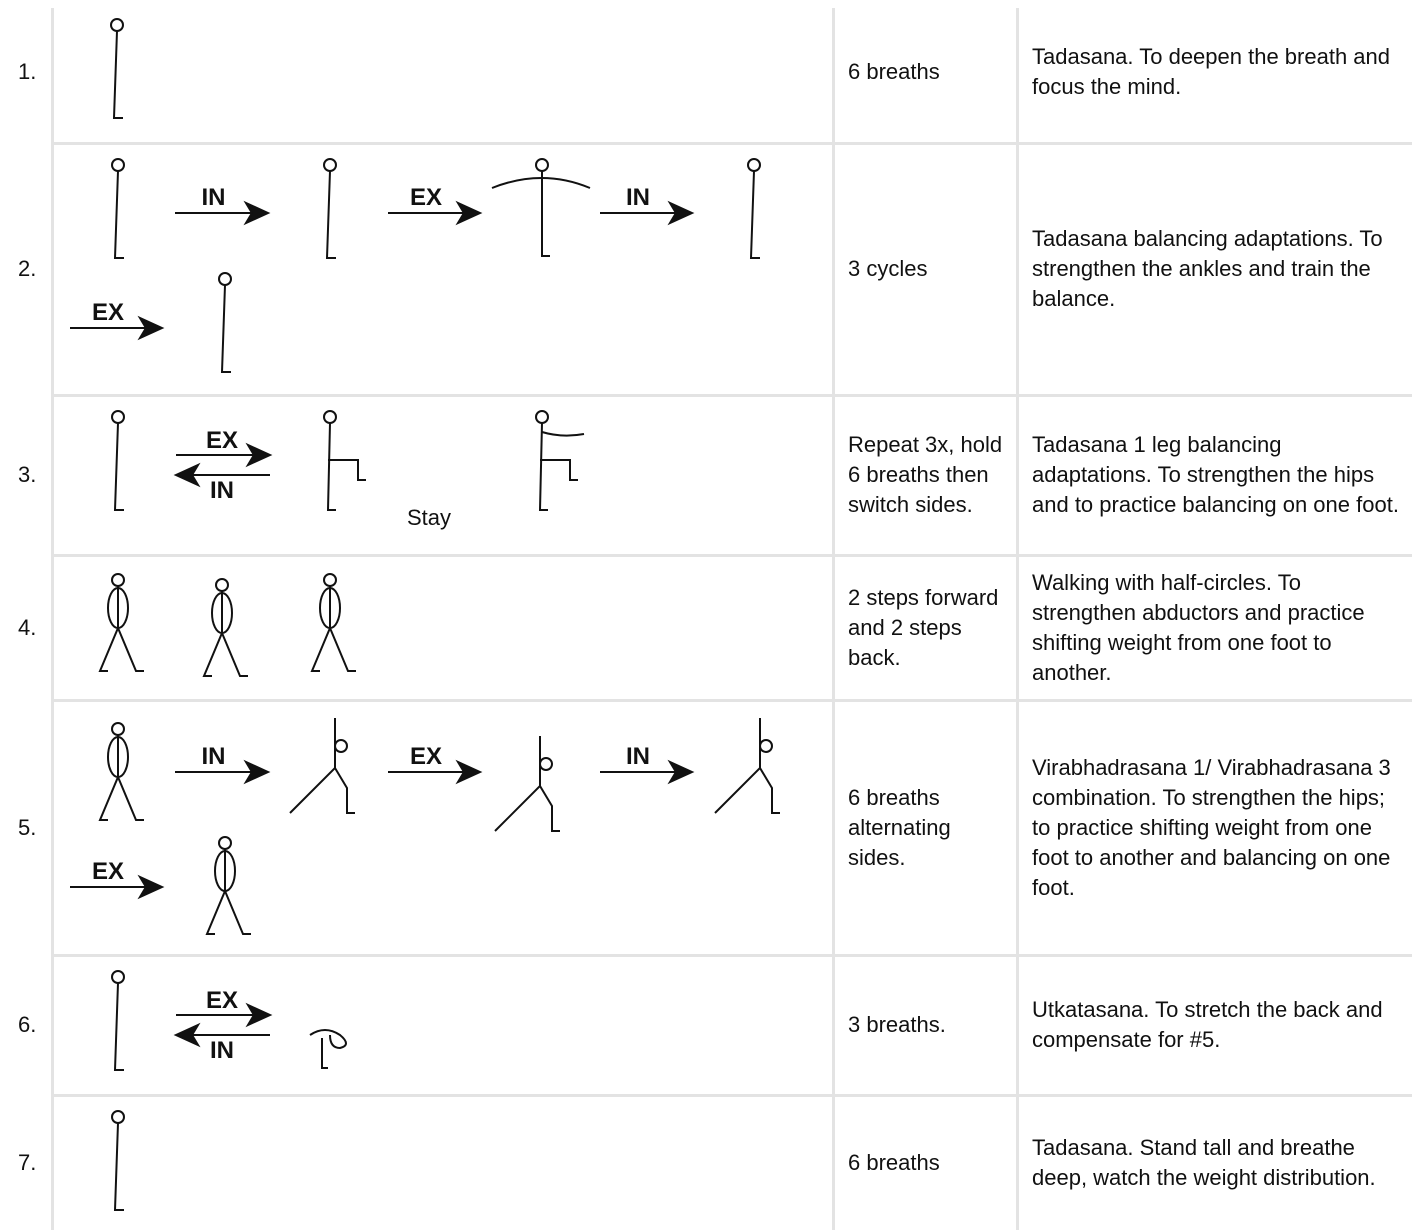 The image size is (1412, 1230). What do you see at coordinates (429, 517) in the screenshot?
I see `arrow-label: Stay` at bounding box center [429, 517].